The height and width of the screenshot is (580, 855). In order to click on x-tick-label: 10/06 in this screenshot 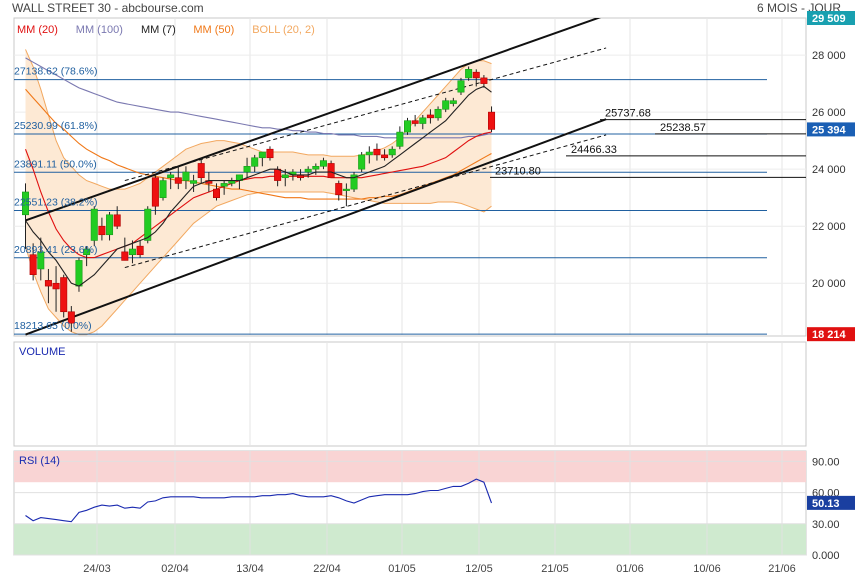, I will do `click(707, 569)`.